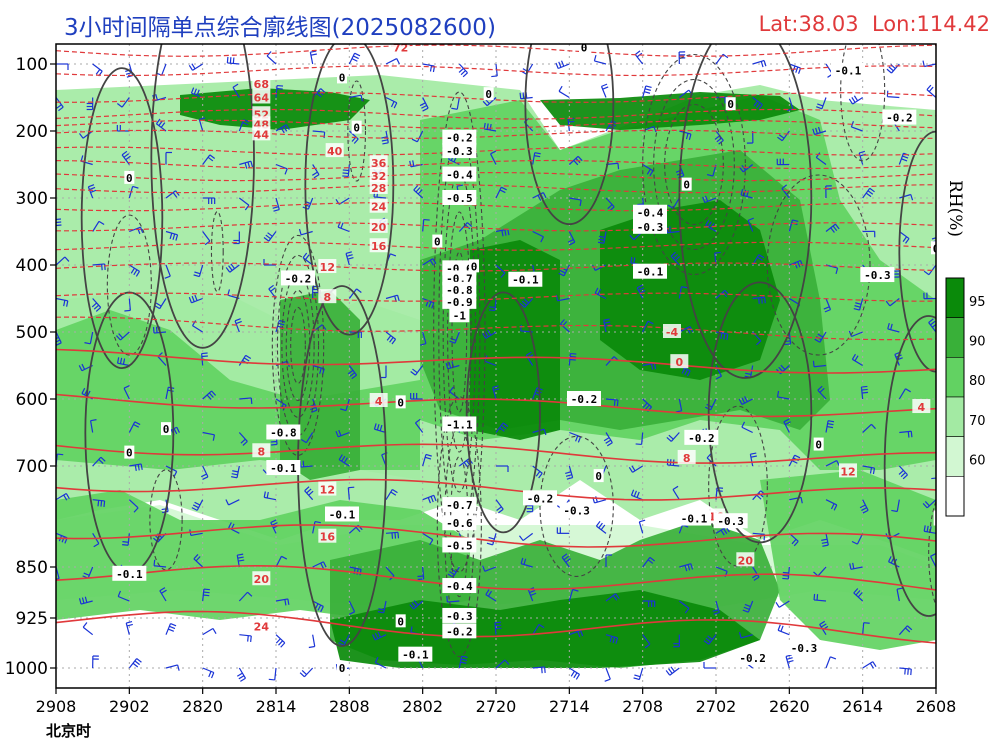 This screenshot has width=1000, height=750. I want to click on zero-label-bg, so click(686, 184).